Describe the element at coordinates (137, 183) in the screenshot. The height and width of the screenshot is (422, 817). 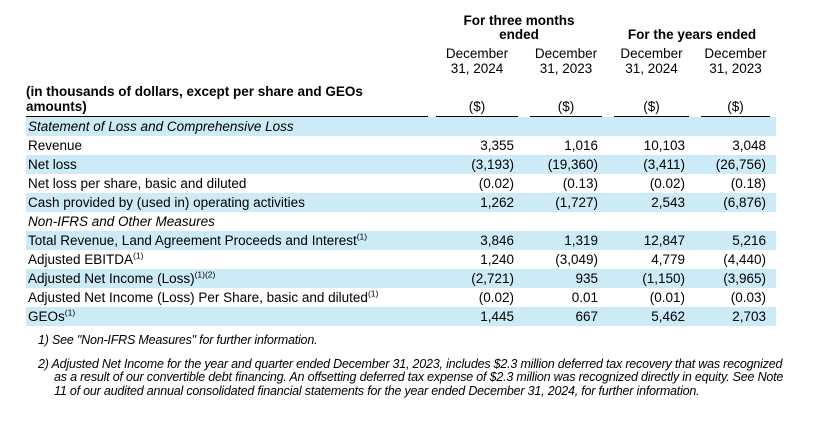
I see `row-label: Net loss per share, basic and diluted` at that location.